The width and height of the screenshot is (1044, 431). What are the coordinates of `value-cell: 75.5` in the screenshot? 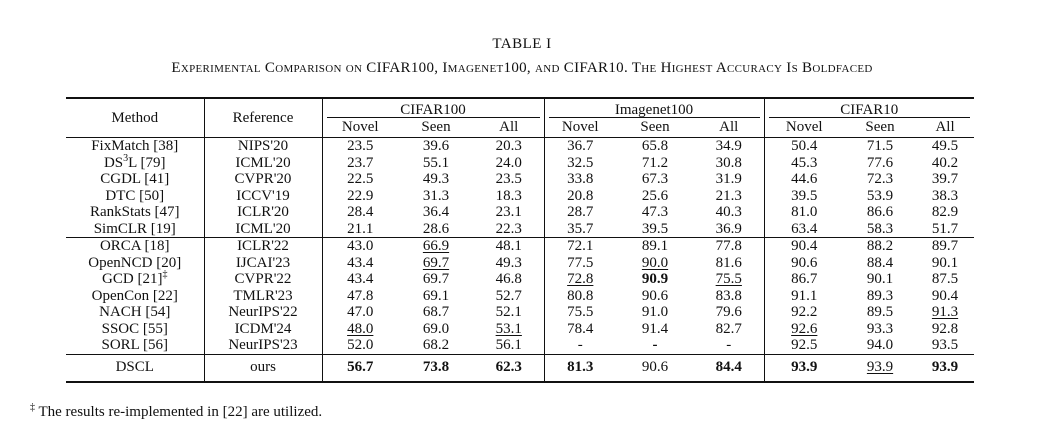 It's located at (580, 312).